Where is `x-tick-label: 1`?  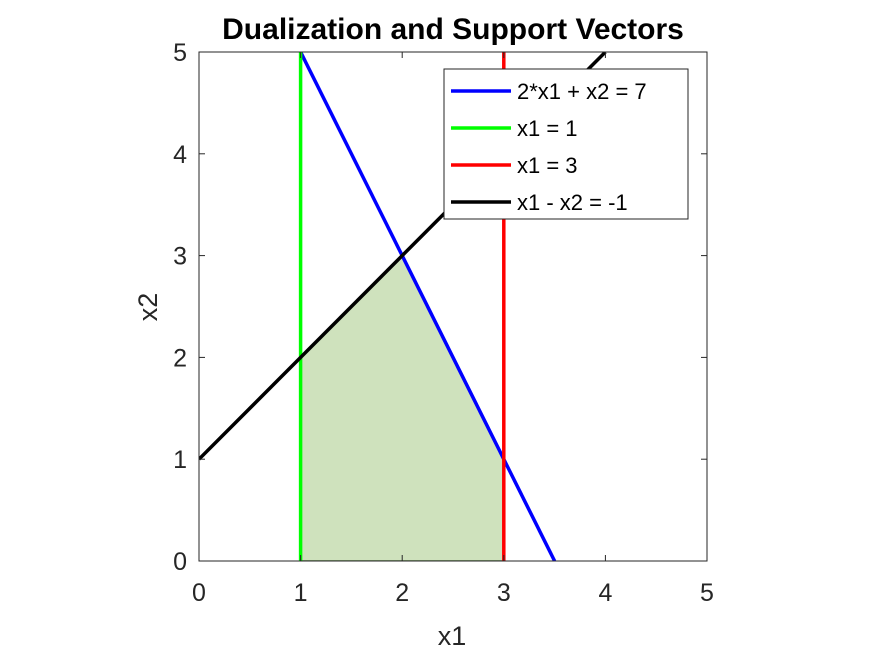 x-tick-label: 1 is located at coordinates (301, 593).